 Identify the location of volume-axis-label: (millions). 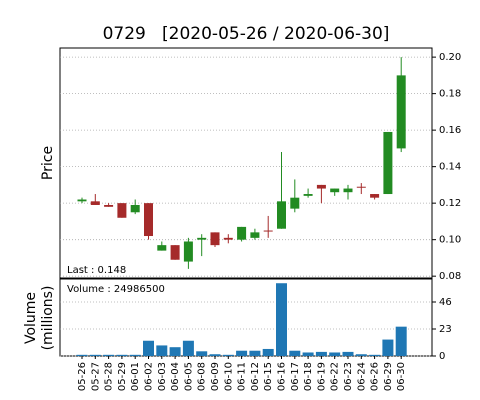
(48, 318).